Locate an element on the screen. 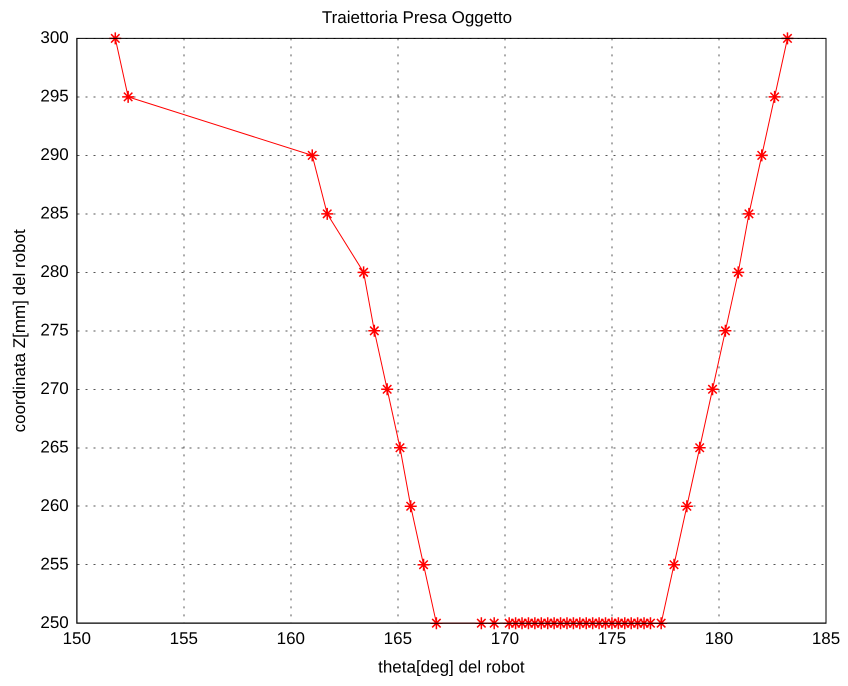  x-tick-label: 150 is located at coordinates (76, 638).